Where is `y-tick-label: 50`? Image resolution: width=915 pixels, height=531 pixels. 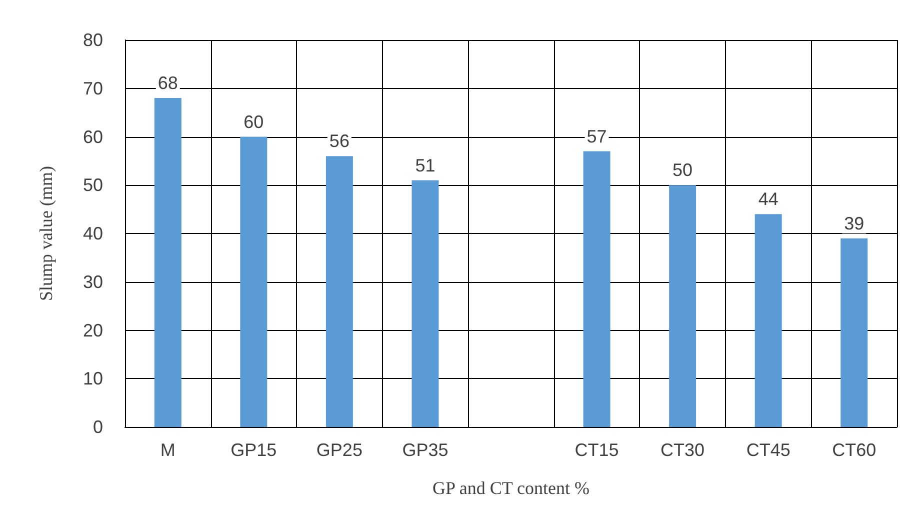
y-tick-label: 50 is located at coordinates (92, 185).